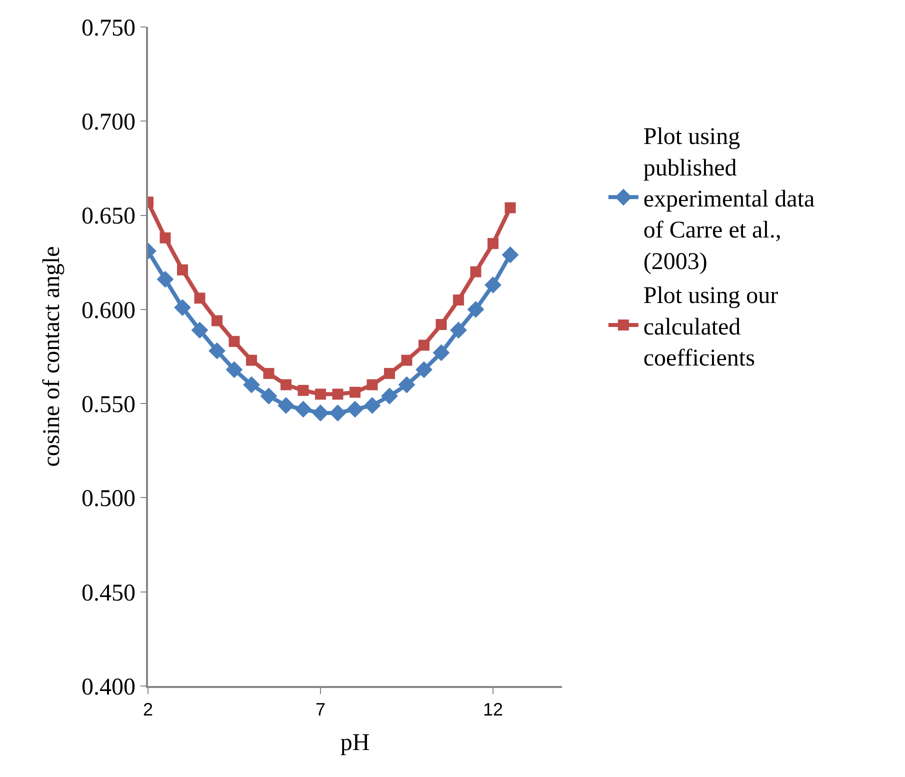  I want to click on y-tick-label: 0.500, so click(108, 499).